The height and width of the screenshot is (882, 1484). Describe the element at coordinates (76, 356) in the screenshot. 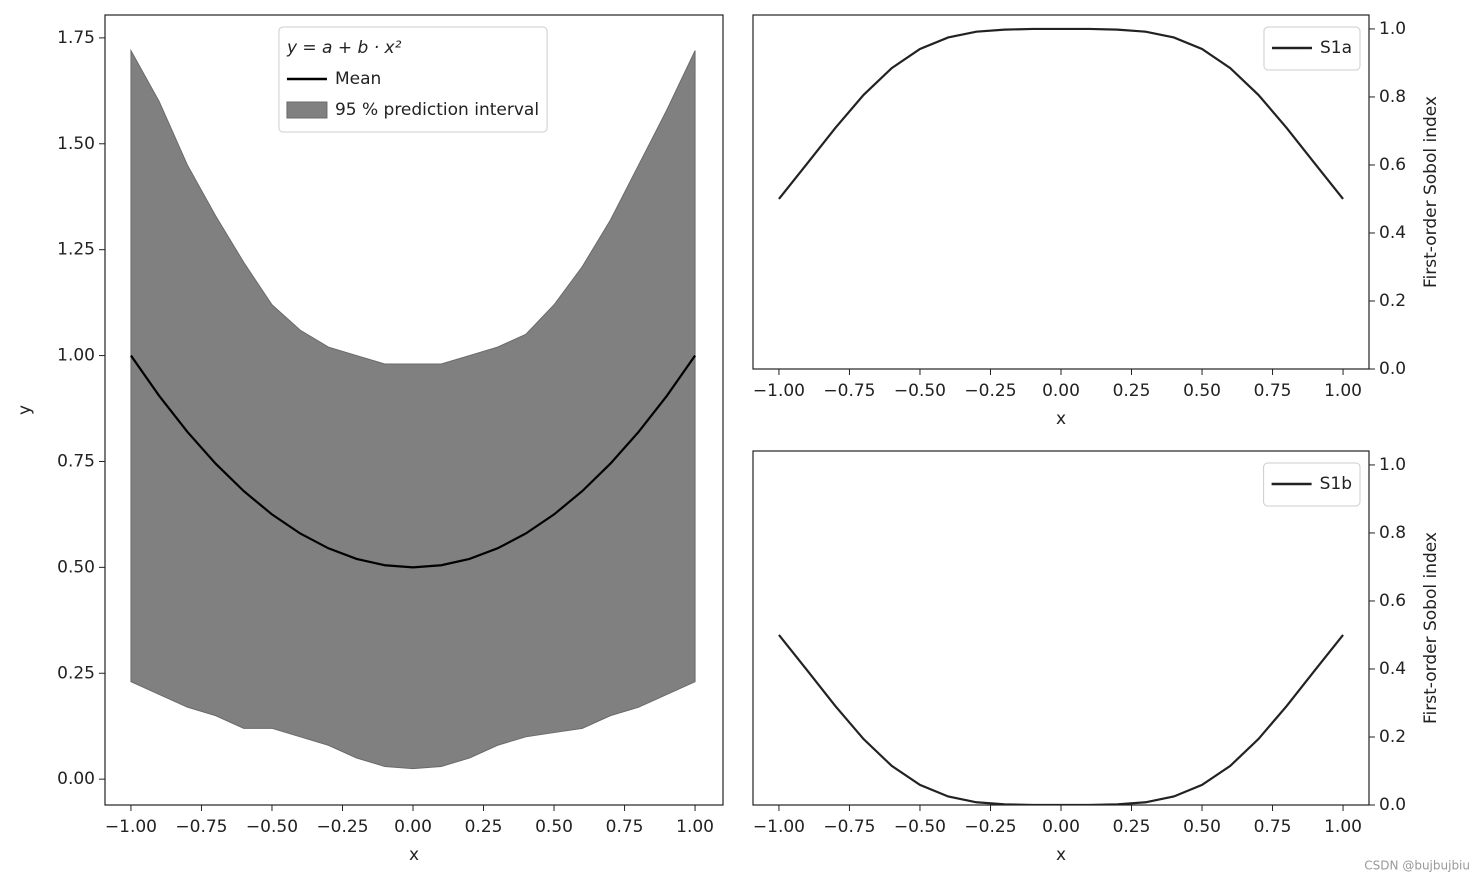

I see `y-tick-label: 1.00` at that location.